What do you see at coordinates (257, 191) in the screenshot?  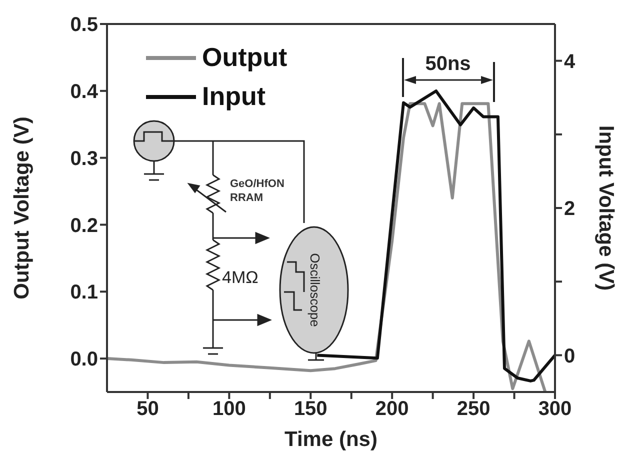 I see `annotation: GeO/HfON RRAM` at bounding box center [257, 191].